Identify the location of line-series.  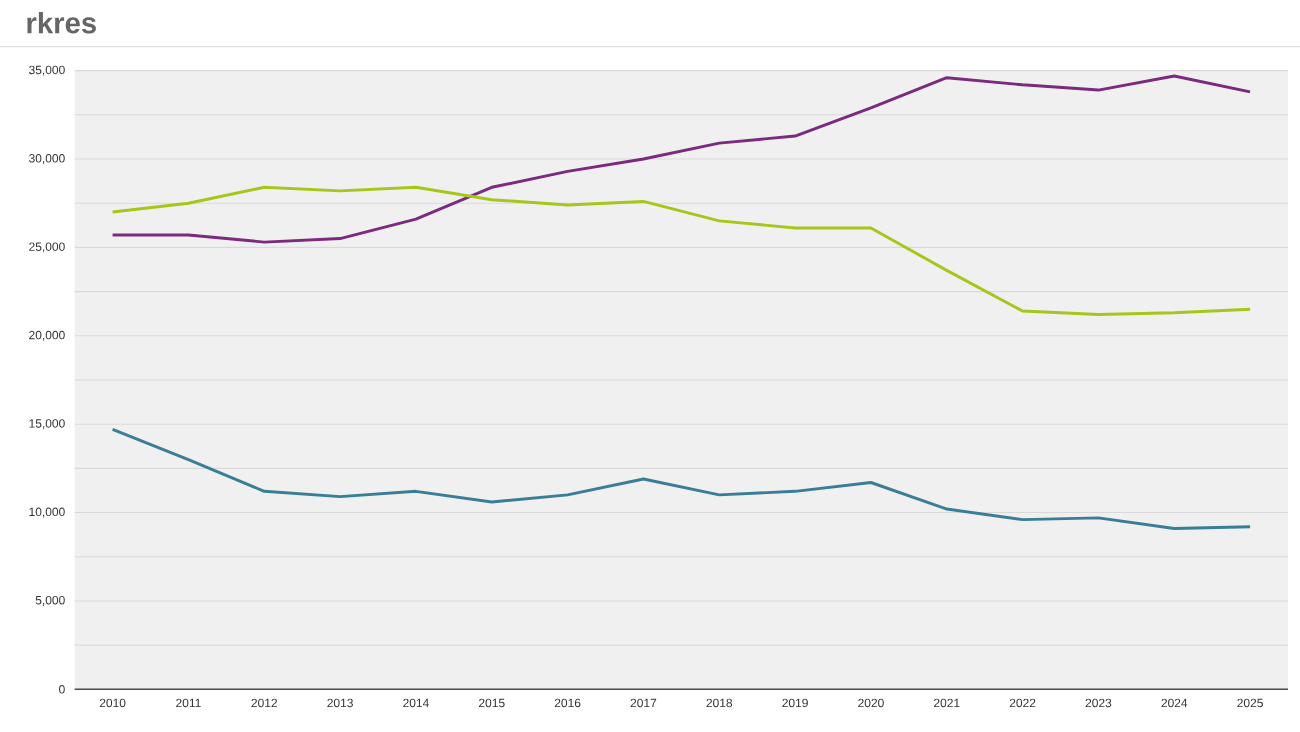
(681, 479).